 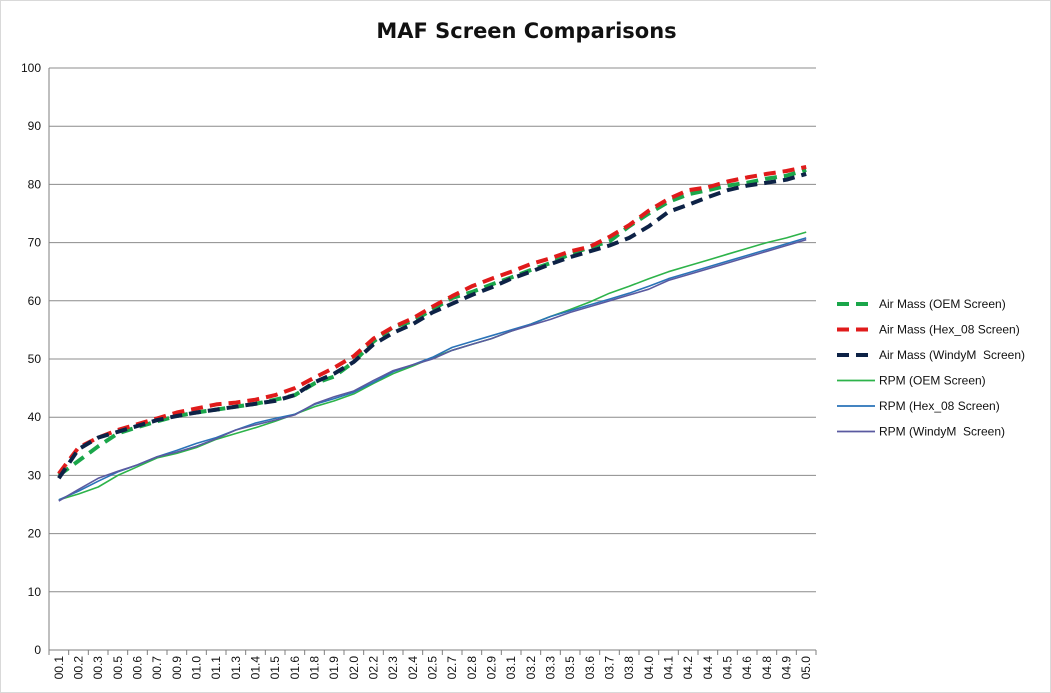 What do you see at coordinates (177, 668) in the screenshot?
I see `x-tick-label: 00.9` at bounding box center [177, 668].